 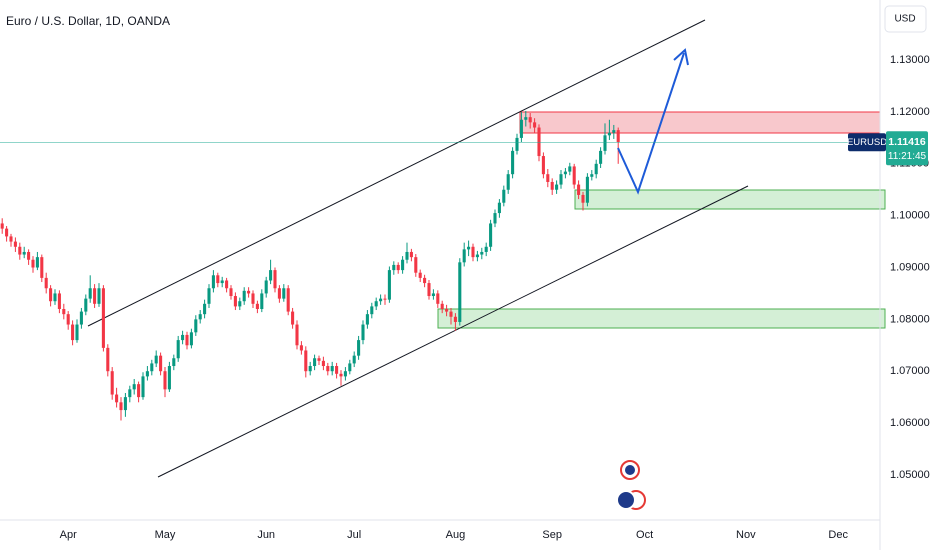 What do you see at coordinates (626, 500) in the screenshot?
I see `event-icon` at bounding box center [626, 500].